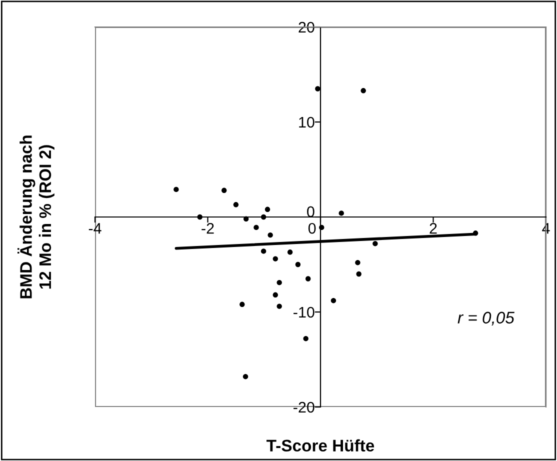 This screenshot has width=557, height=461. What do you see at coordinates (433, 228) in the screenshot?
I see `x-tick-label: 2` at bounding box center [433, 228].